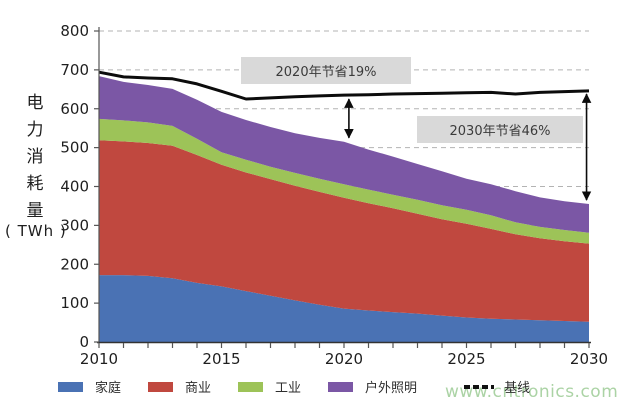 Image resolution: width=640 pixels, height=412 pixels. Describe the element at coordinates (269, 386) in the screenshot. I see `legend-item-industry: 工业` at that location.